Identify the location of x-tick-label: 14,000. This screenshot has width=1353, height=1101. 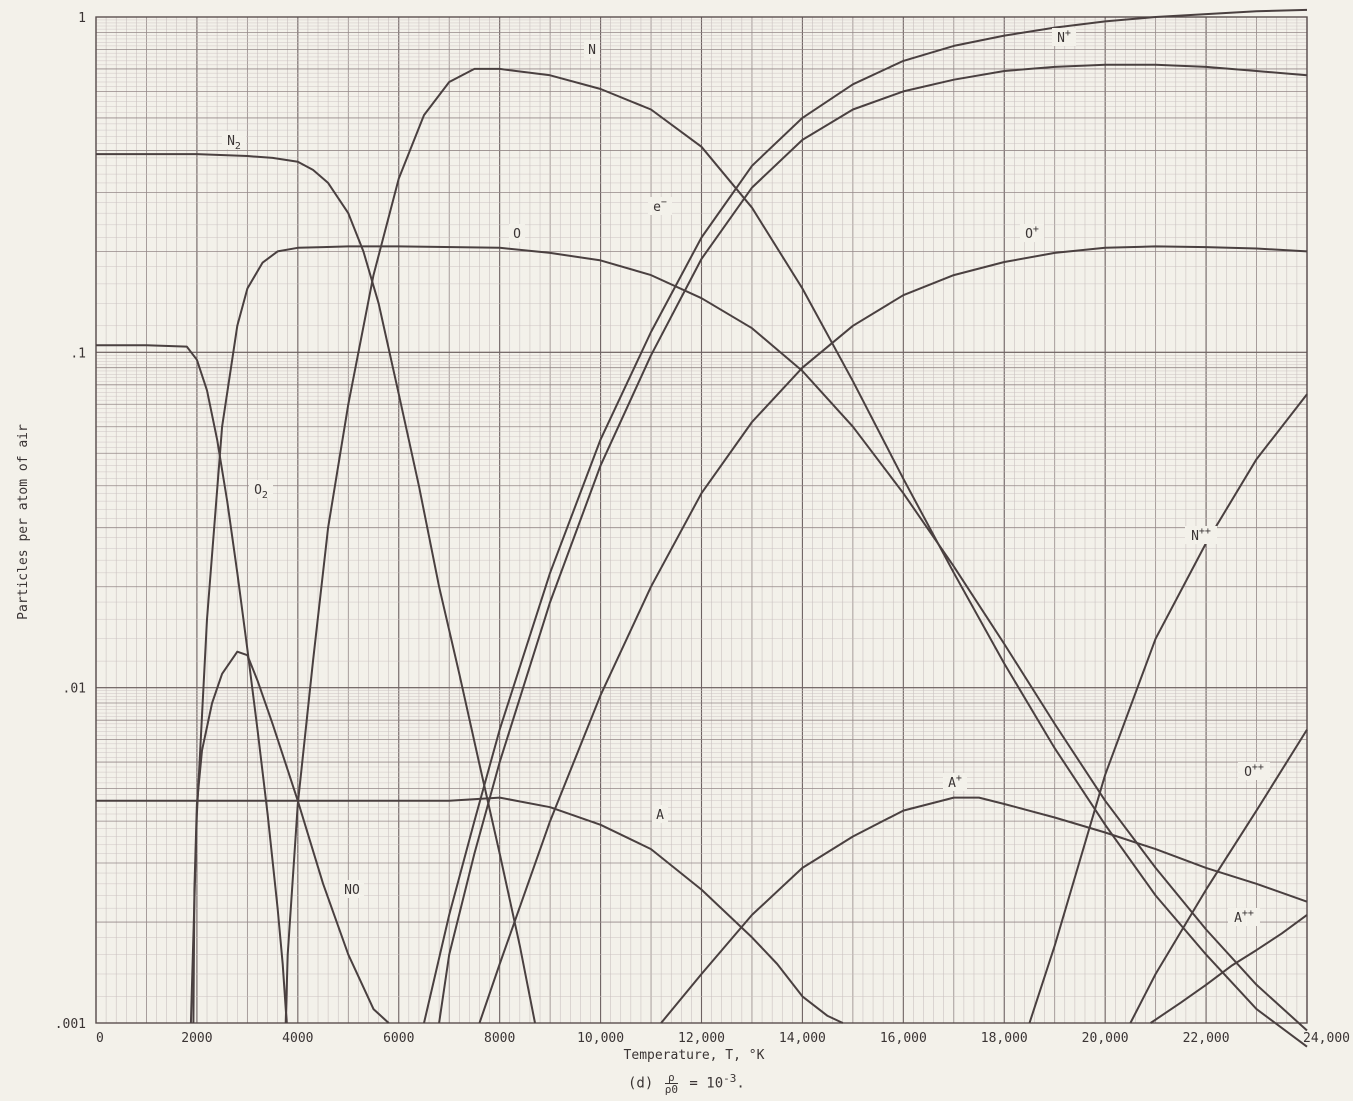
(802, 1038).